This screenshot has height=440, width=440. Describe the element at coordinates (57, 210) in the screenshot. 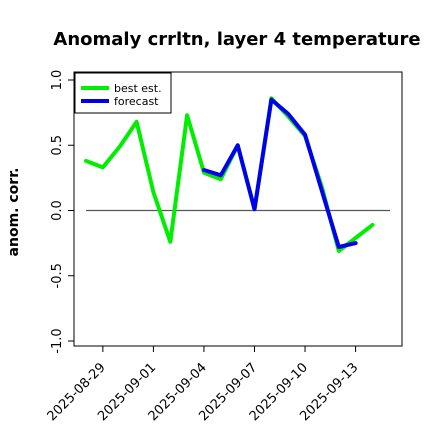

I see `y-tick-label: 0.0` at that location.